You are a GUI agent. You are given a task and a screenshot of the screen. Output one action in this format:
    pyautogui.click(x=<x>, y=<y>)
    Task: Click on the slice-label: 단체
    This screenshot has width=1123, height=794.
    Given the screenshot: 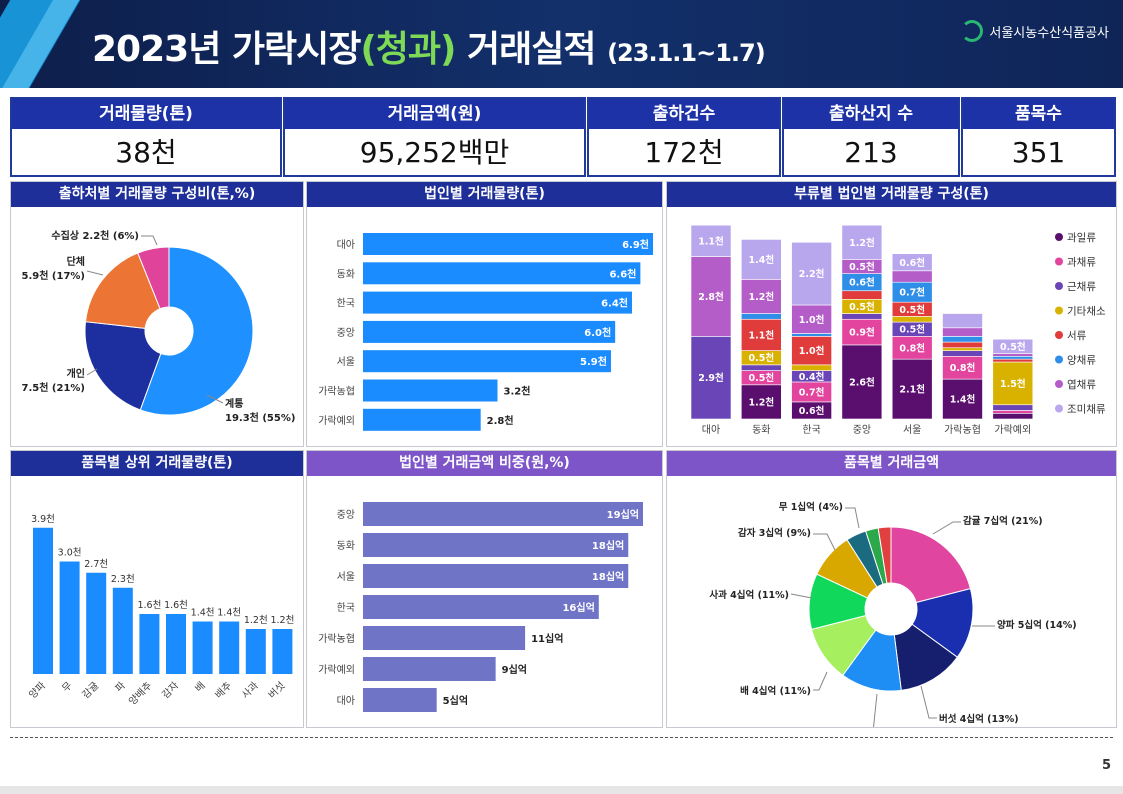 What is the action you would take?
    pyautogui.click(x=76, y=261)
    